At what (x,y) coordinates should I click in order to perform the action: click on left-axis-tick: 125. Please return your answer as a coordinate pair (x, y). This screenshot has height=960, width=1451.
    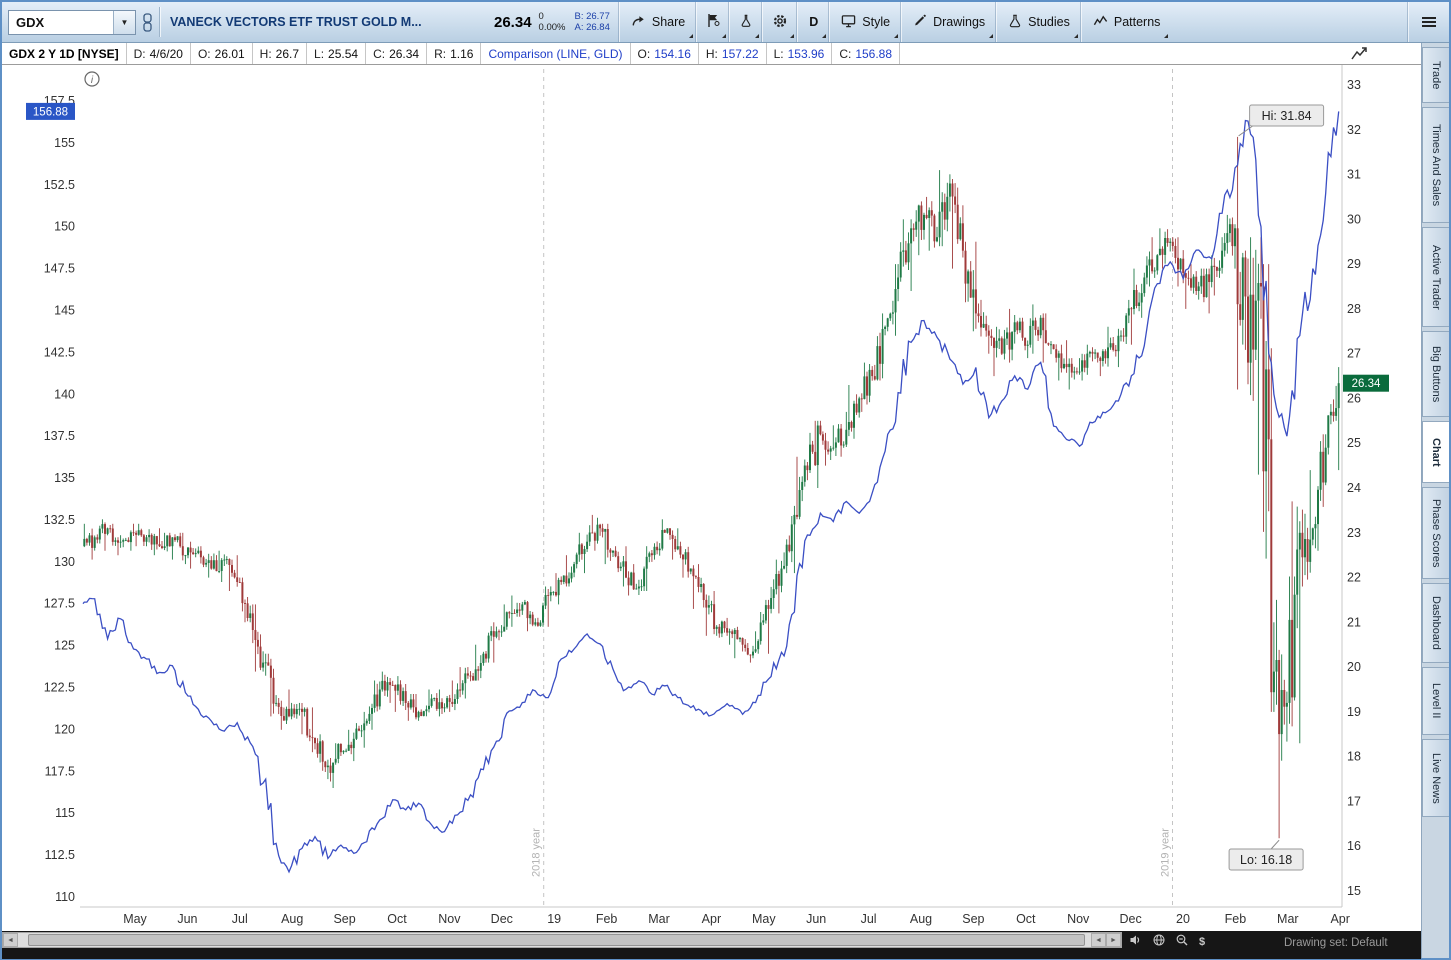
    Looking at the image, I should click on (64, 646).